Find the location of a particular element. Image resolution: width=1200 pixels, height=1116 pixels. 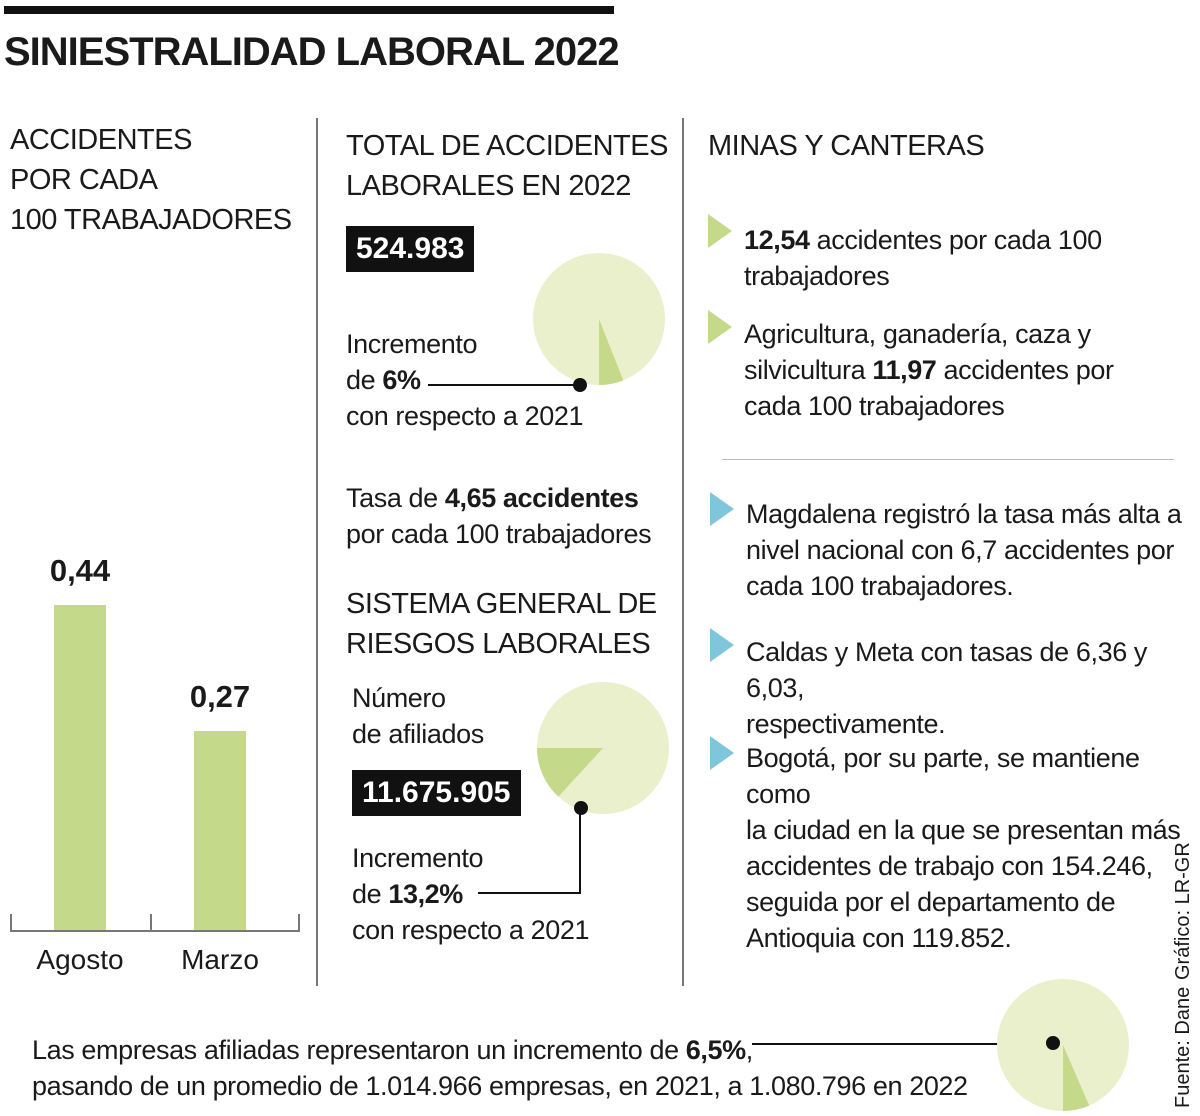

axis-tick-right is located at coordinates (299, 923).